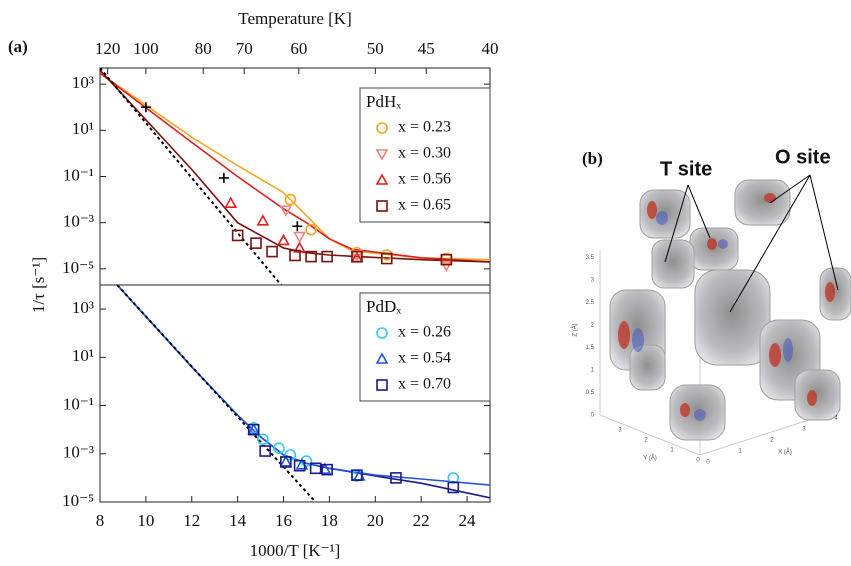  Describe the element at coordinates (38, 285) in the screenshot. I see `y-axis-label: 1/τ [s⁻¹]` at that location.